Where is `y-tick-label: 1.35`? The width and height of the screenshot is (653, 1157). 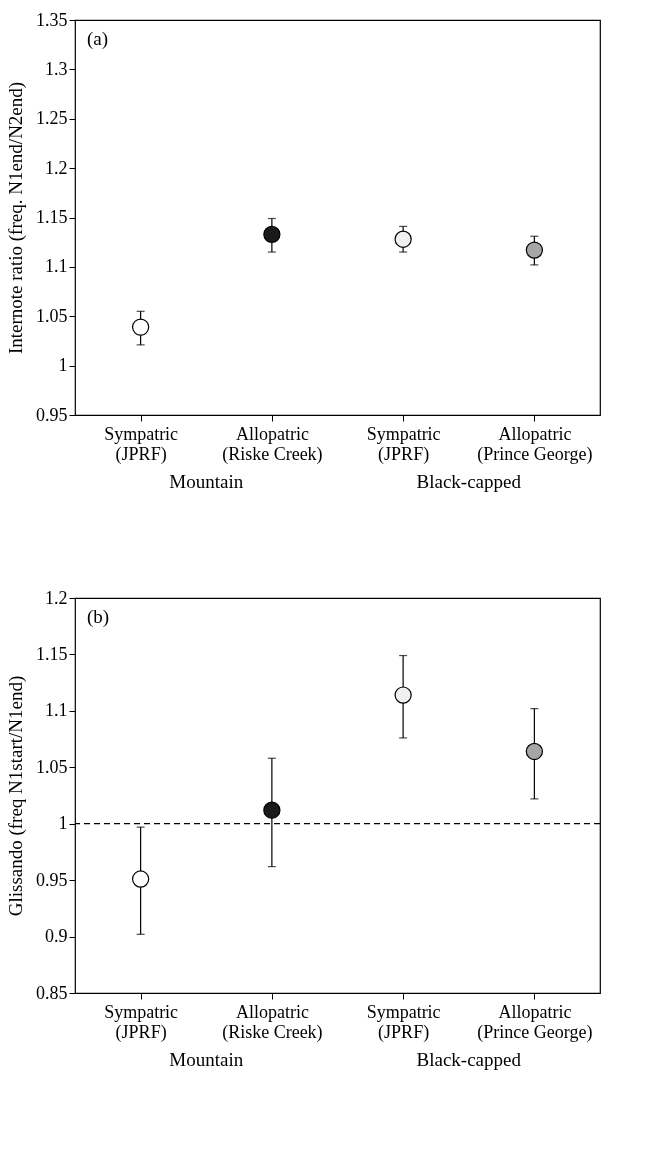
y-tick-label: 1.35 is located at coordinates (52, 19).